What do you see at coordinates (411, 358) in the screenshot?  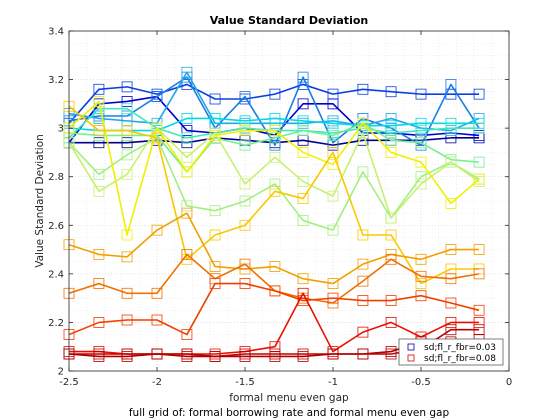 I see `legend-marker` at bounding box center [411, 358].